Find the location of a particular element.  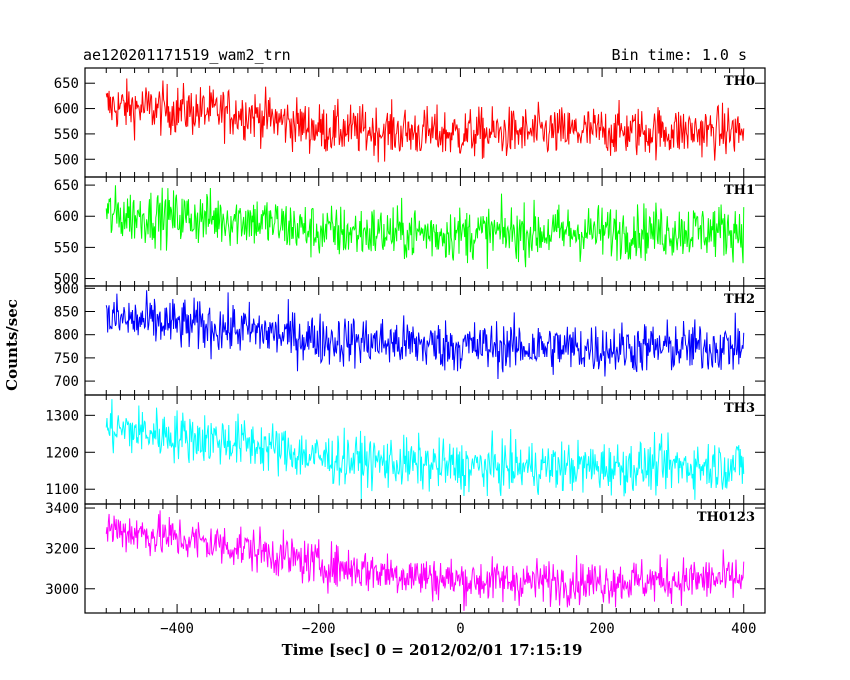

series-line-th3 is located at coordinates (425, 449).